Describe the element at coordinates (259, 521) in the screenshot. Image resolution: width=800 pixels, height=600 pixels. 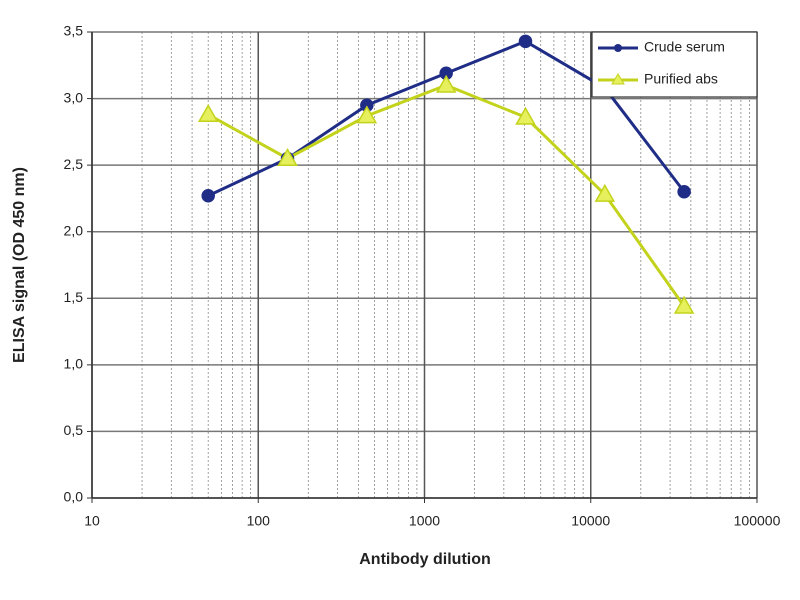
I see `x-tick-label: 100` at that location.